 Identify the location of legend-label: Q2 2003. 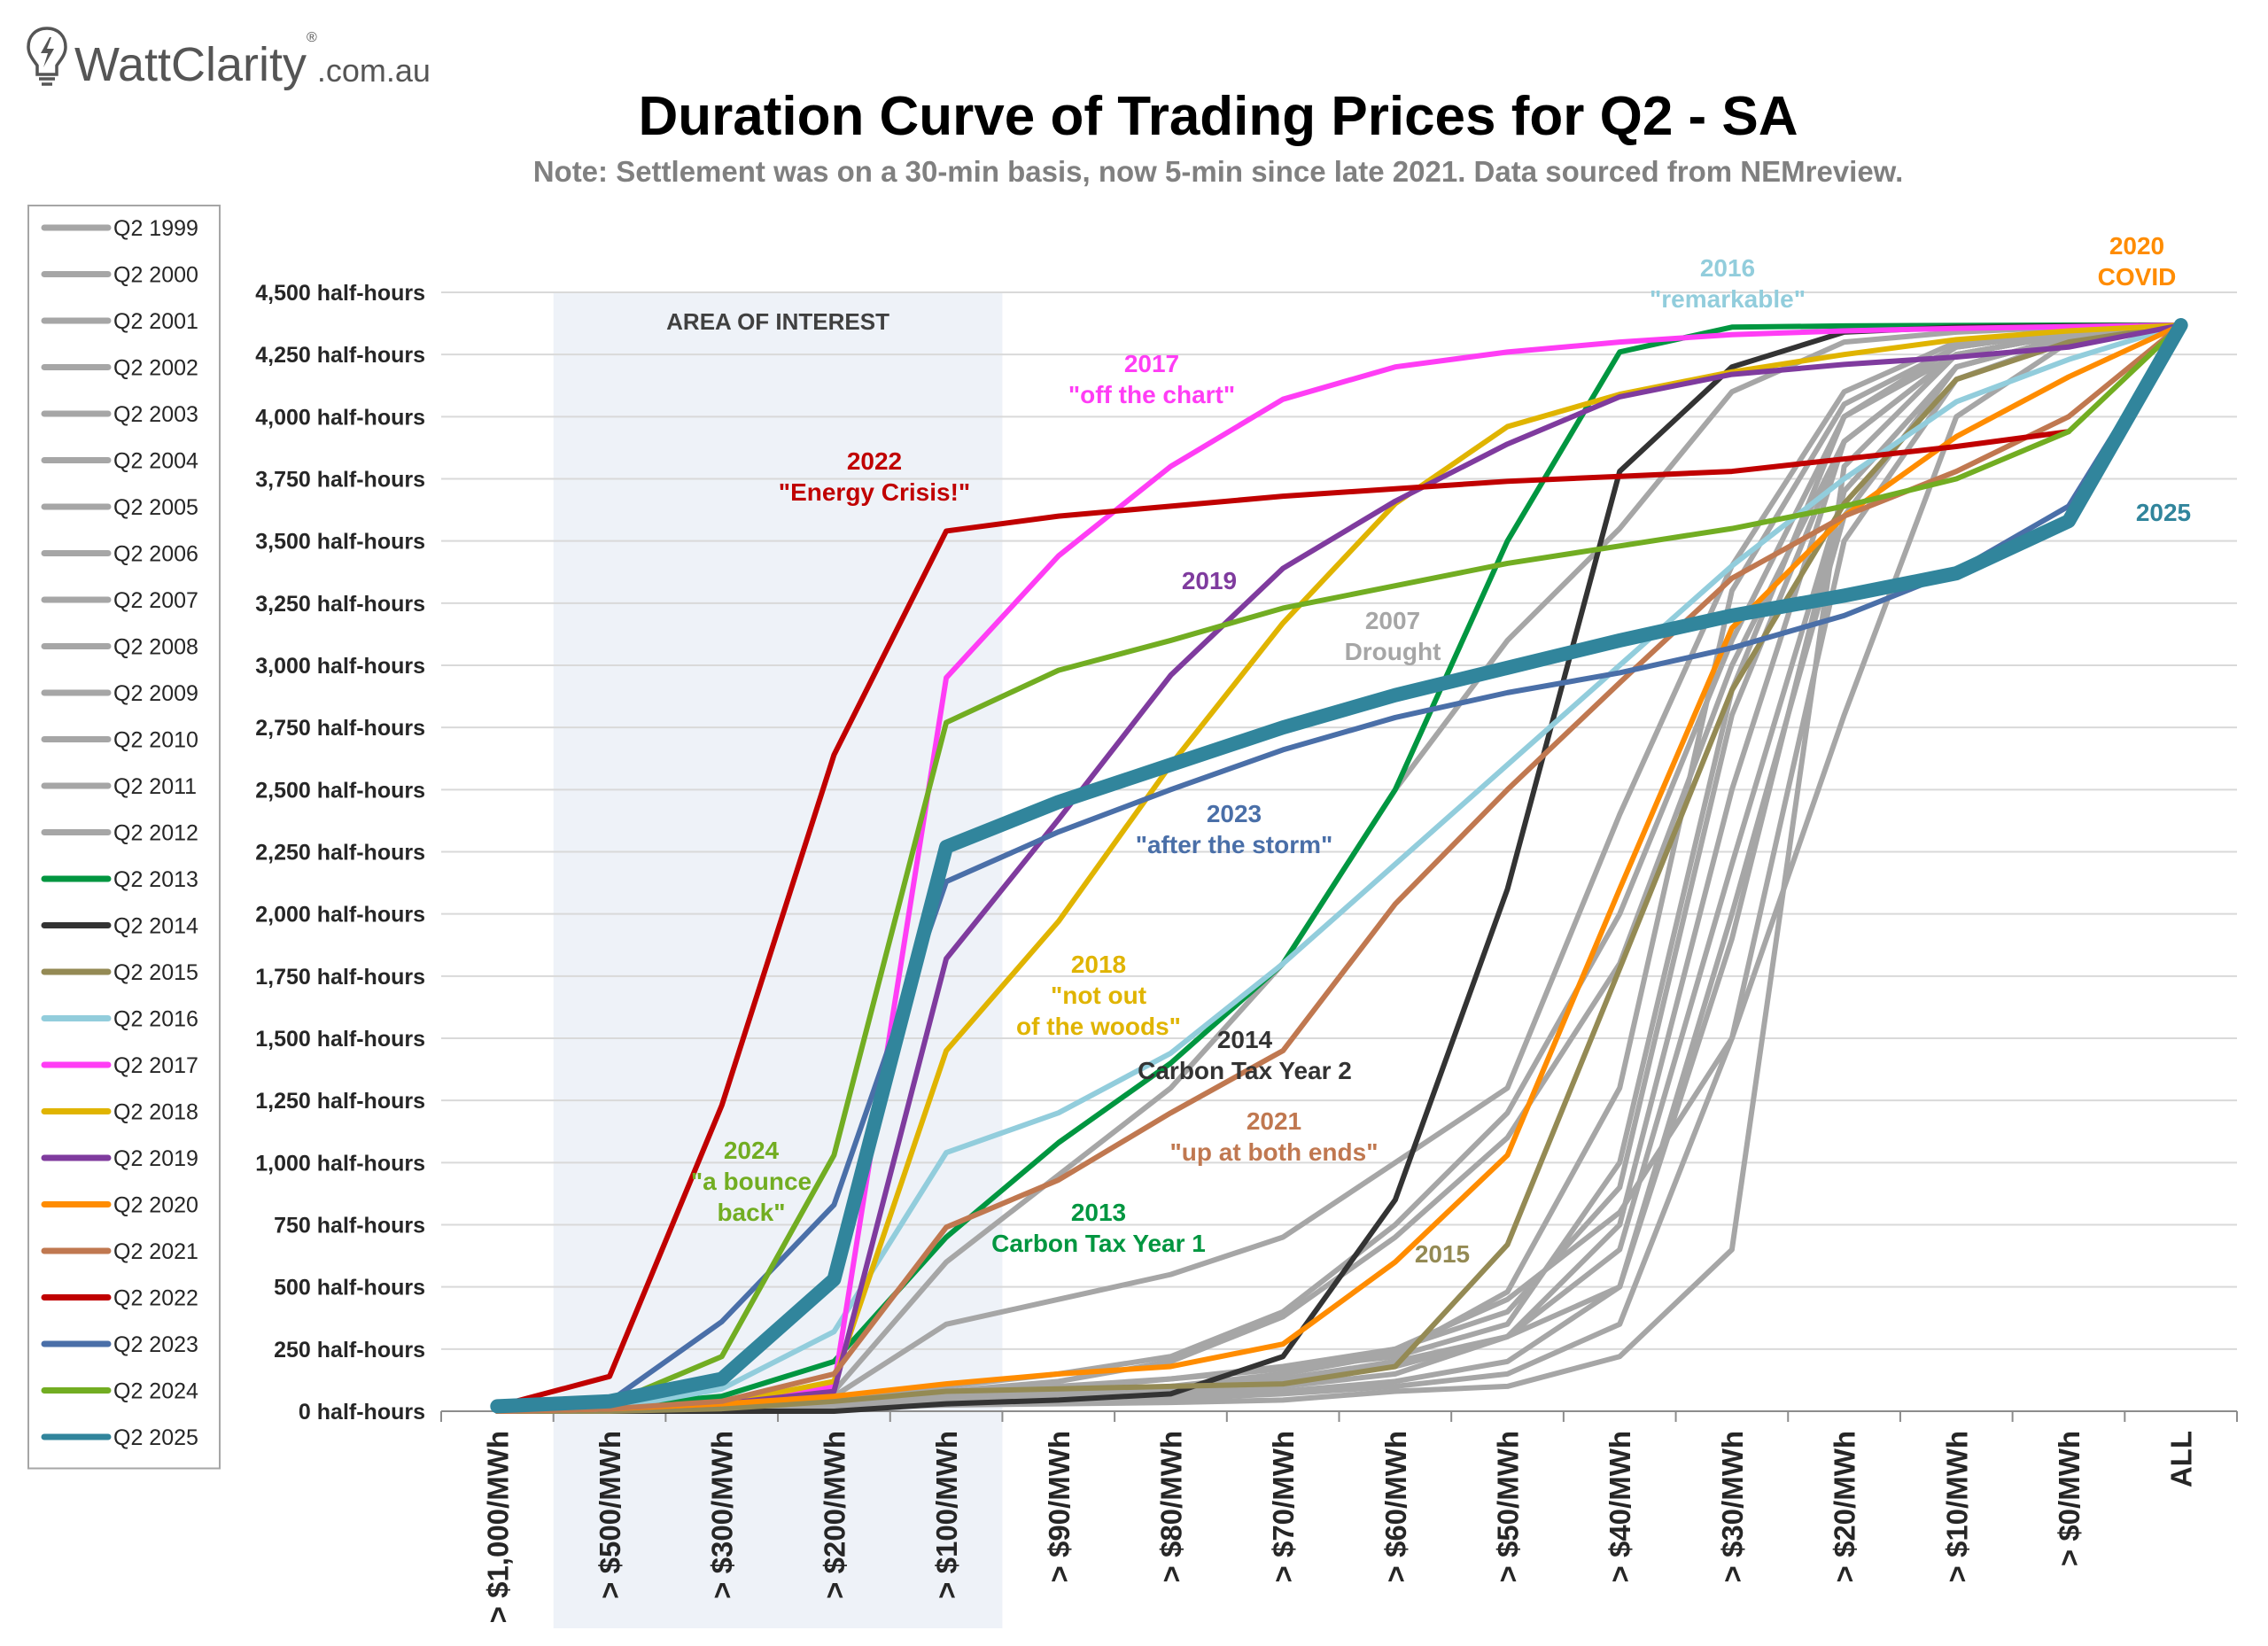
(155, 414).